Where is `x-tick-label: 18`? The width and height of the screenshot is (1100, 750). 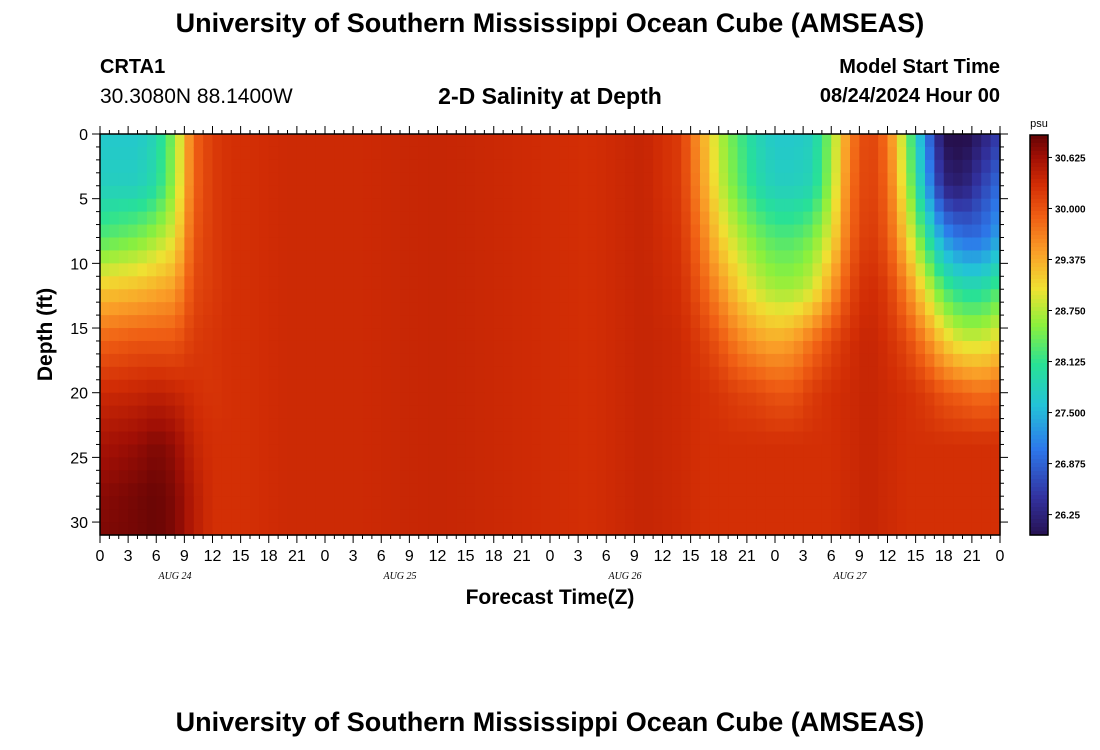
x-tick-label: 18 is located at coordinates (719, 556).